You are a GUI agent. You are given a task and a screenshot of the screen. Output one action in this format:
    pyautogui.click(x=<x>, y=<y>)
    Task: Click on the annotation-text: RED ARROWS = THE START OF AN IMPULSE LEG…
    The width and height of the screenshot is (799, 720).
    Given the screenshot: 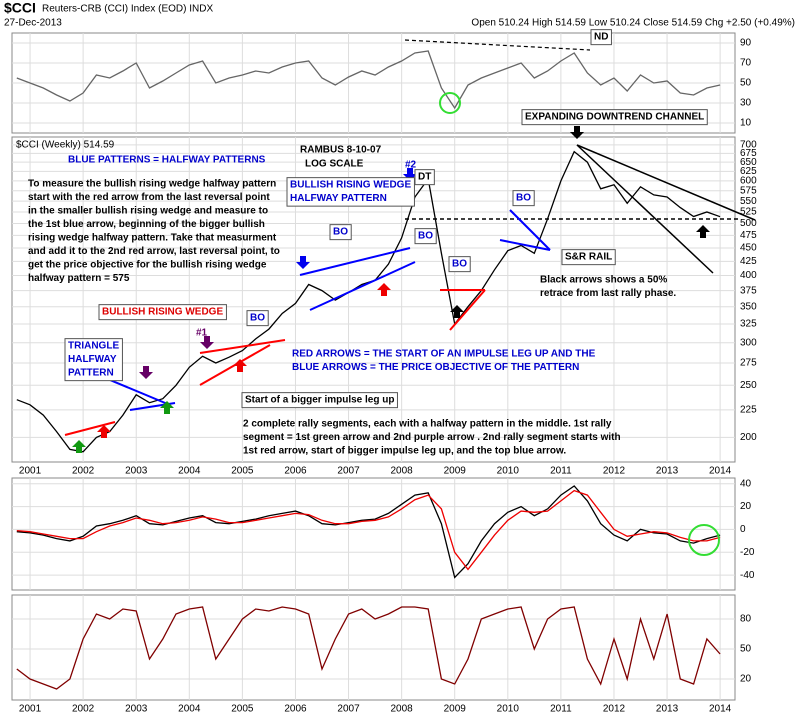 What is the action you would take?
    pyautogui.click(x=444, y=354)
    